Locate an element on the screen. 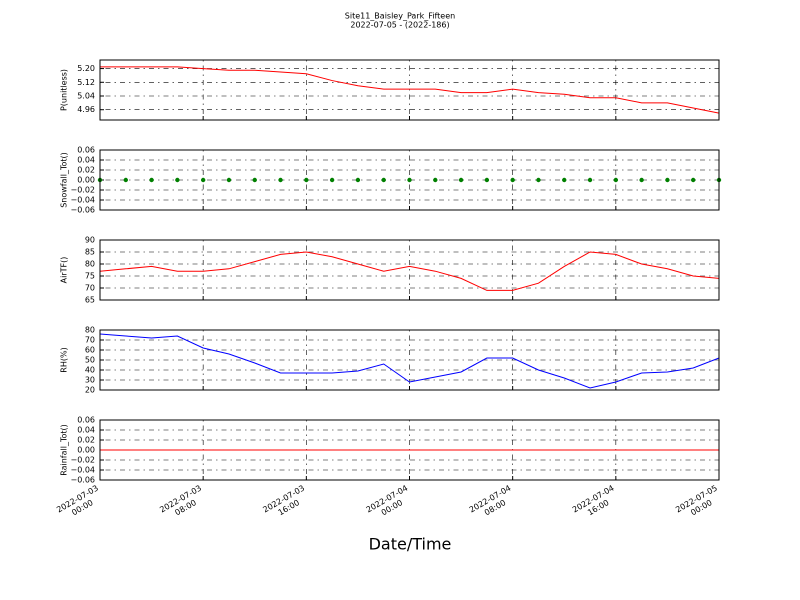 This screenshot has height=600, width=800. y-tick-label: 20 is located at coordinates (90, 390).